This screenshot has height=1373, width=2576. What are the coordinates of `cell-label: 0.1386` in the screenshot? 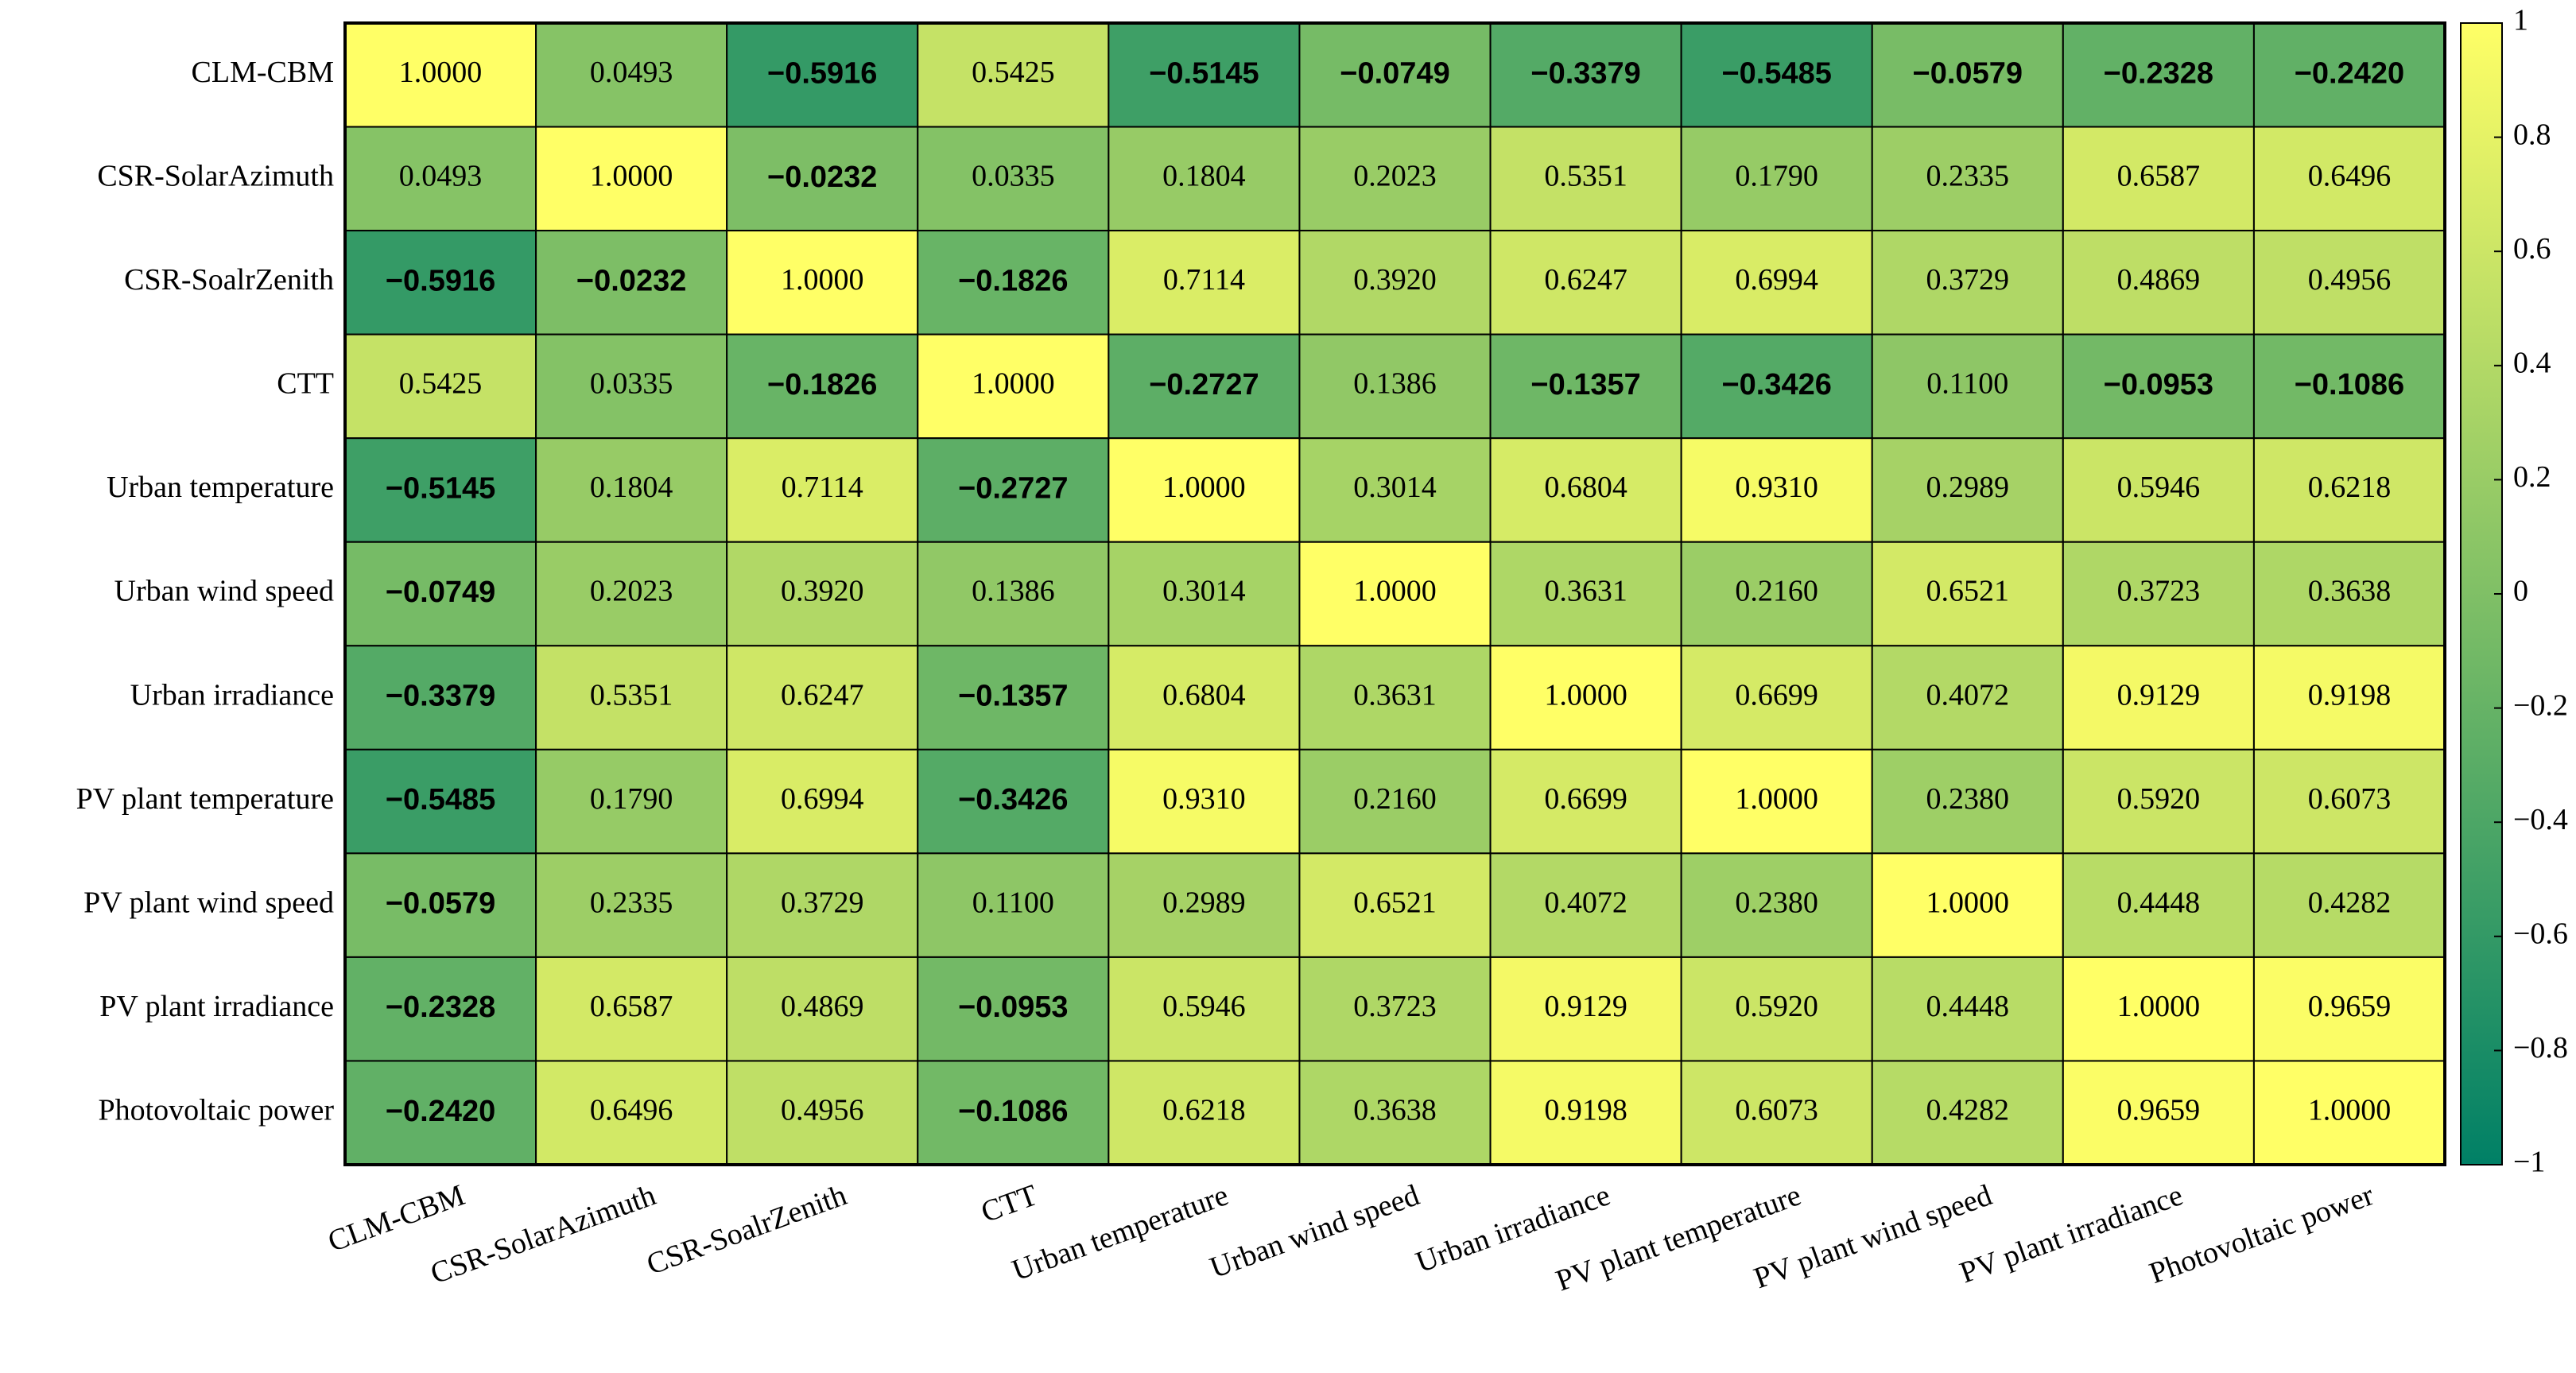 It's located at (1013, 591).